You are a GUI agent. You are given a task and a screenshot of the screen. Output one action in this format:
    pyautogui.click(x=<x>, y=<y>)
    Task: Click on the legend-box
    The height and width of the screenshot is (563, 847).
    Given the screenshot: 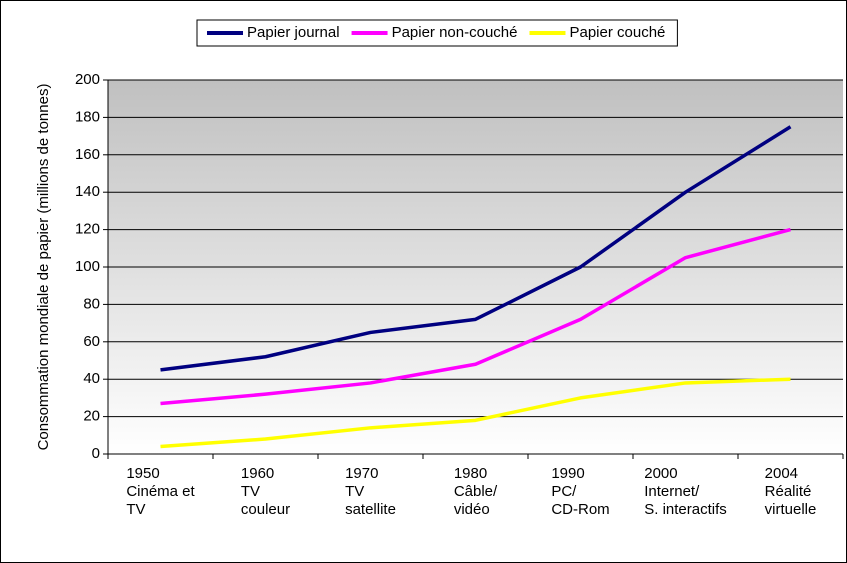 What is the action you would take?
    pyautogui.click(x=437, y=33)
    